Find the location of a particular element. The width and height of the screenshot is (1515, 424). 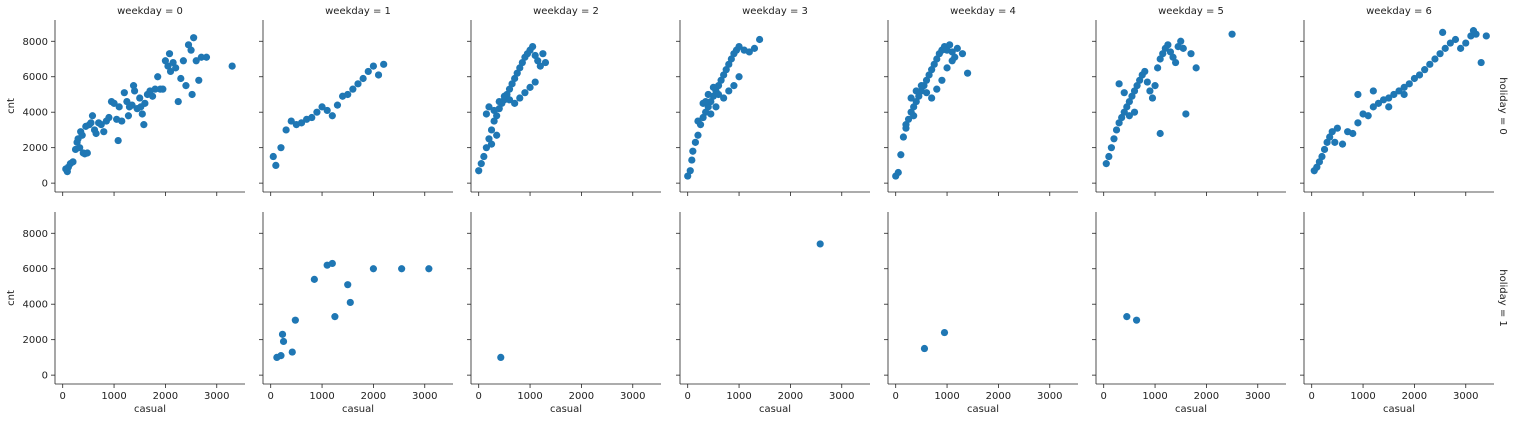

y-tick-label: 4000 is located at coordinates (35, 113).